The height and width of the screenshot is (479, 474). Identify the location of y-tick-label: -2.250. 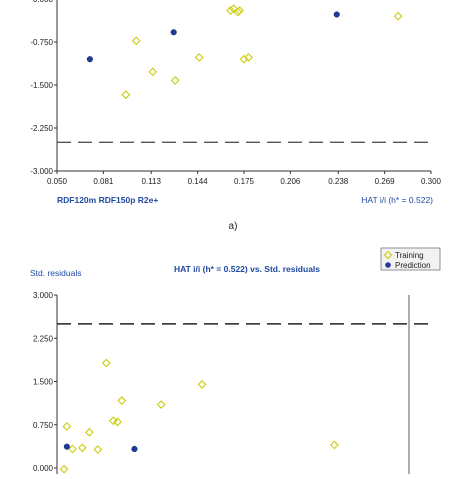
(41, 128).